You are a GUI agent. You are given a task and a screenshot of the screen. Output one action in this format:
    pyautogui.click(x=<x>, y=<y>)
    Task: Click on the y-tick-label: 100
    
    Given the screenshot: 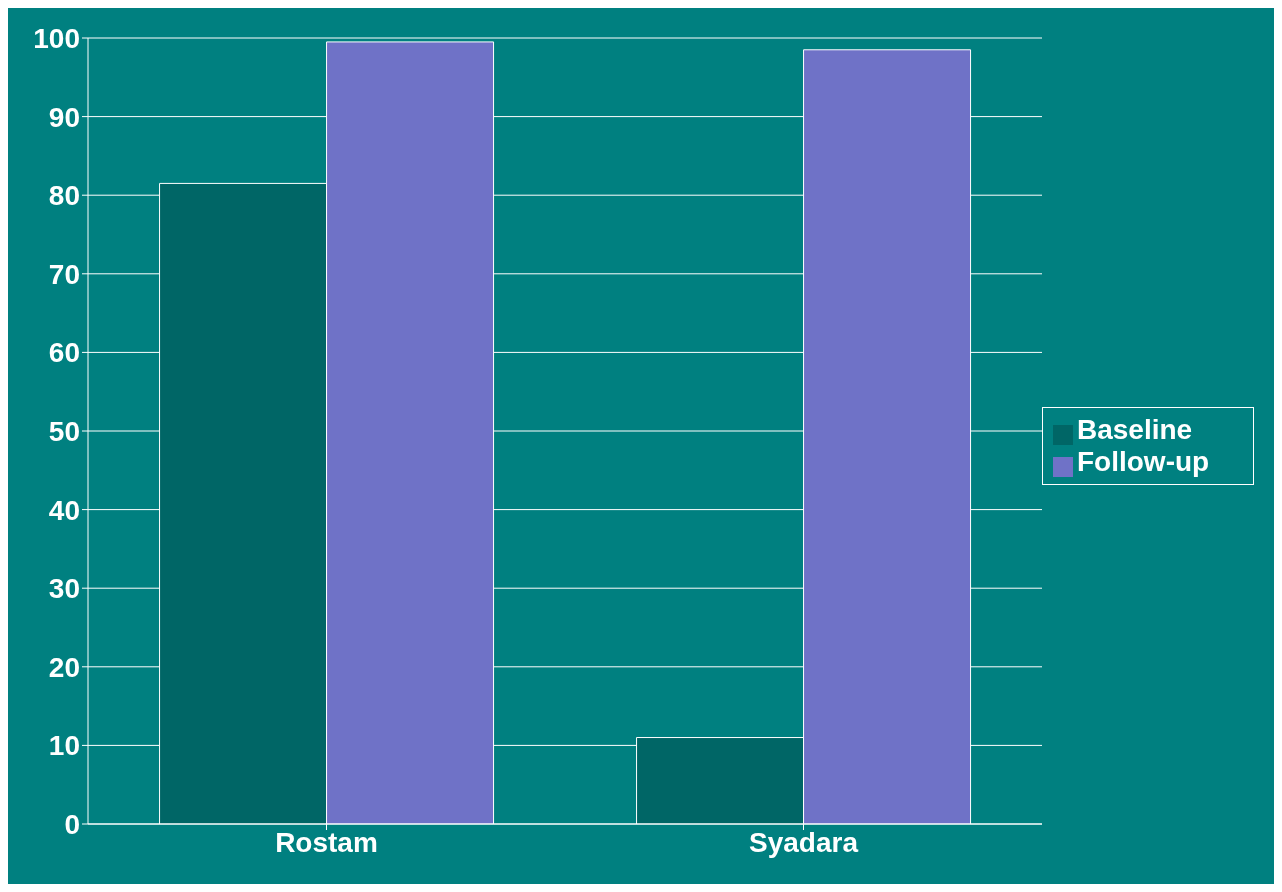 What is the action you would take?
    pyautogui.click(x=56, y=38)
    